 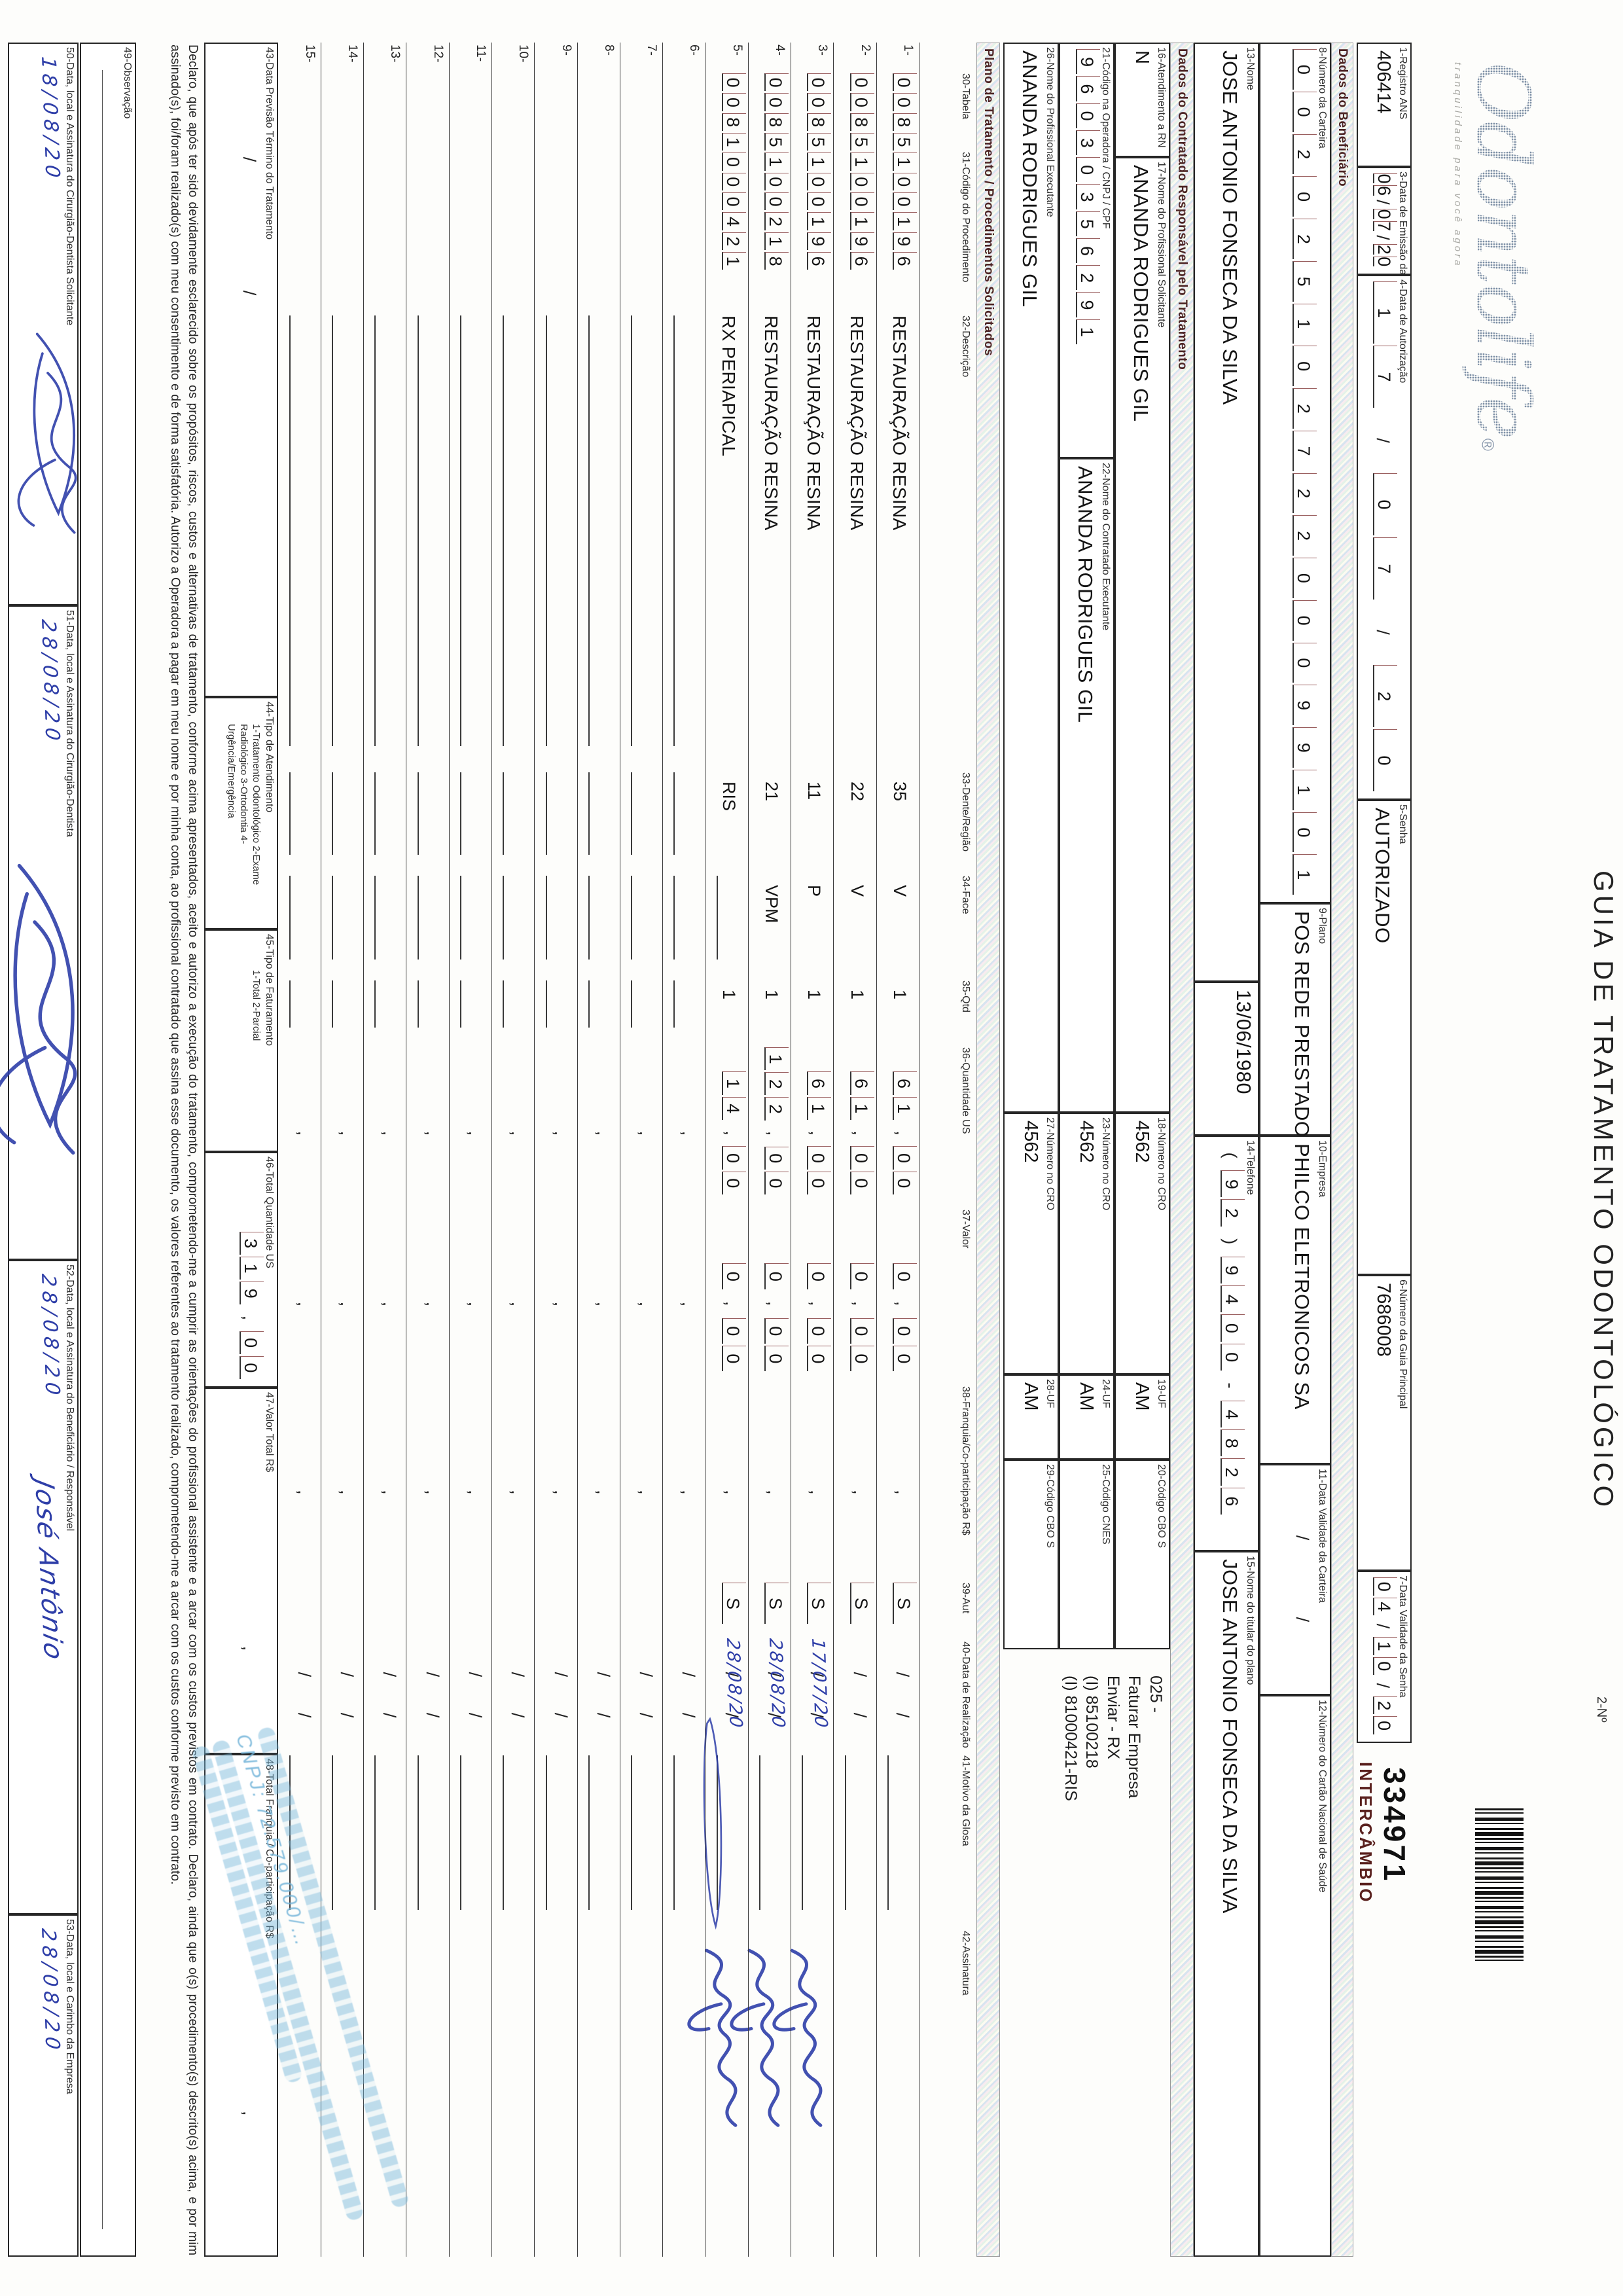 I want to click on field-6: 6-Número da Guia Principal 7686008, so click(x=1384, y=1423).